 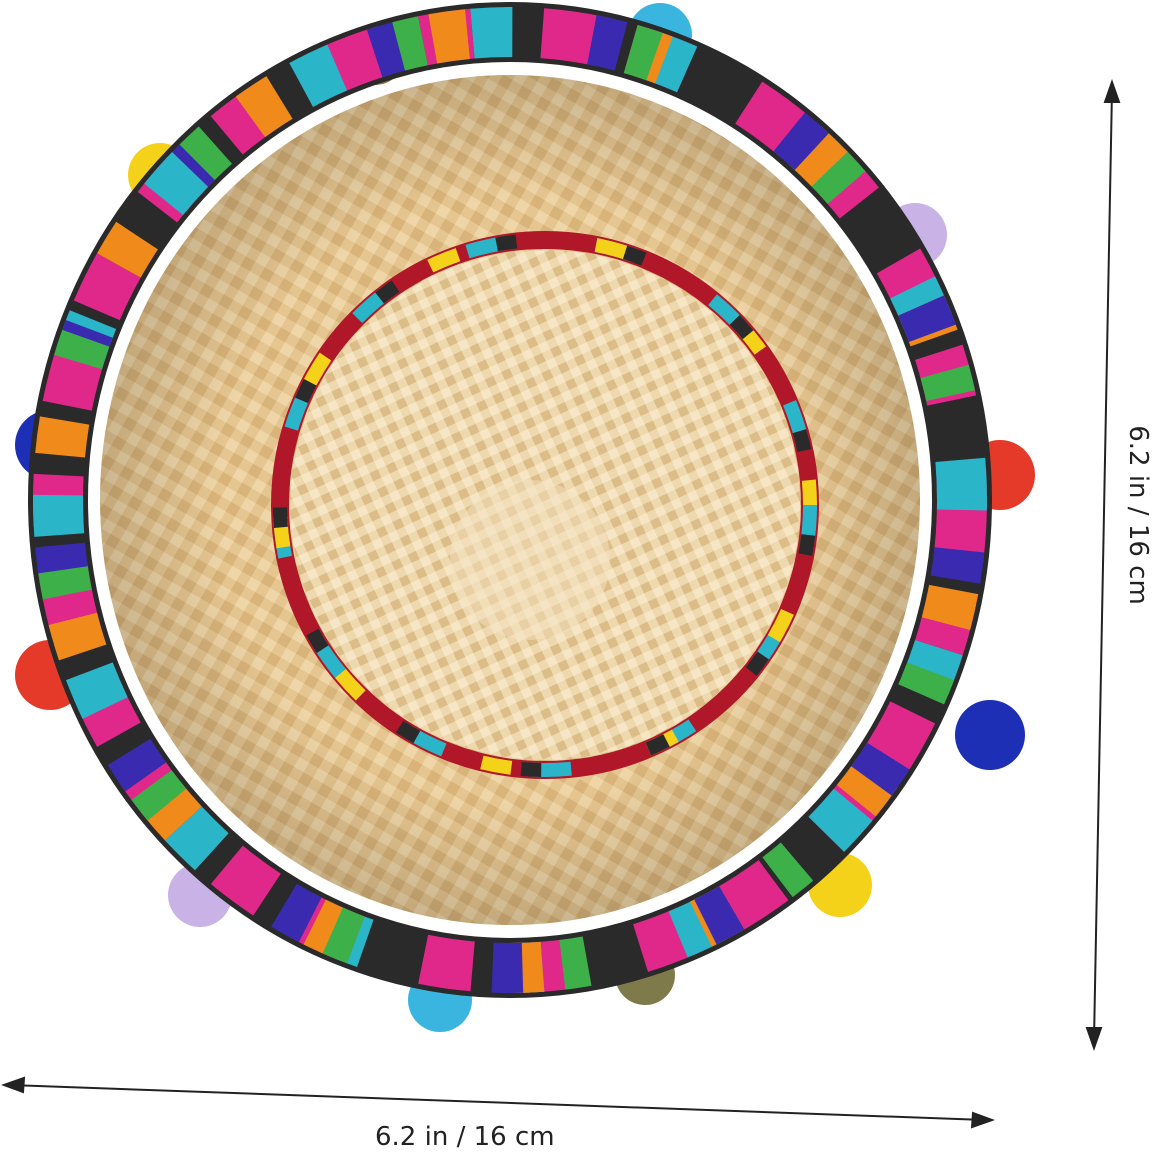 I want to click on width-dimension-arrow, so click(x=498, y=1102).